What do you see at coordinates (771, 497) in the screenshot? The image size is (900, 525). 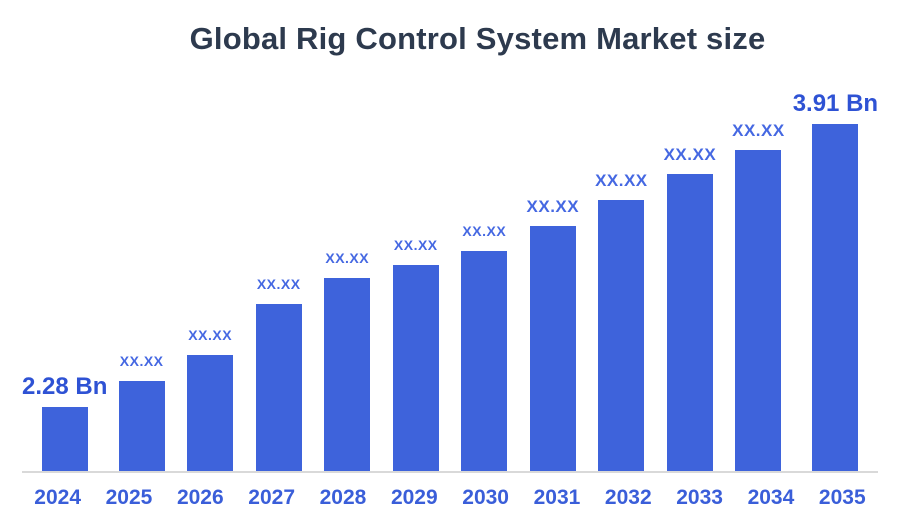 I see `x-tick-2034: 2034` at bounding box center [771, 497].